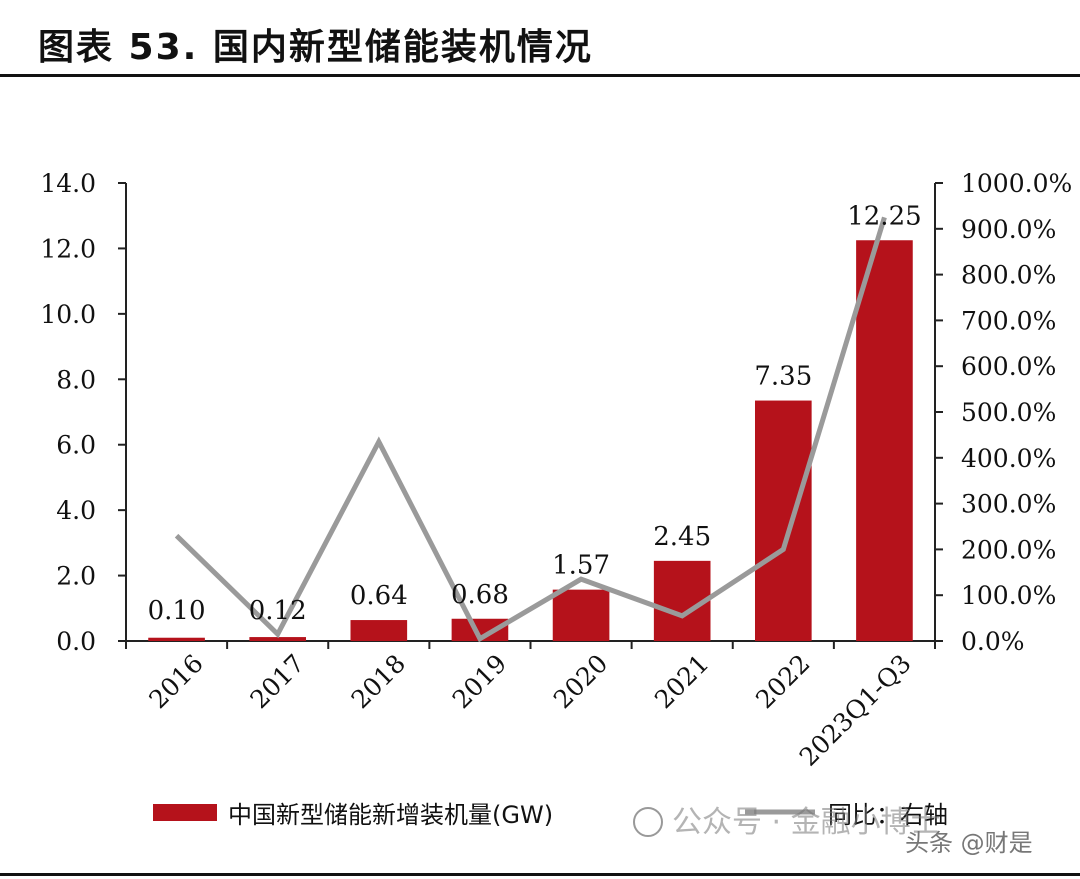 The image size is (1080, 879). What do you see at coordinates (278, 611) in the screenshot?
I see `data-label: 0.12` at bounding box center [278, 611].